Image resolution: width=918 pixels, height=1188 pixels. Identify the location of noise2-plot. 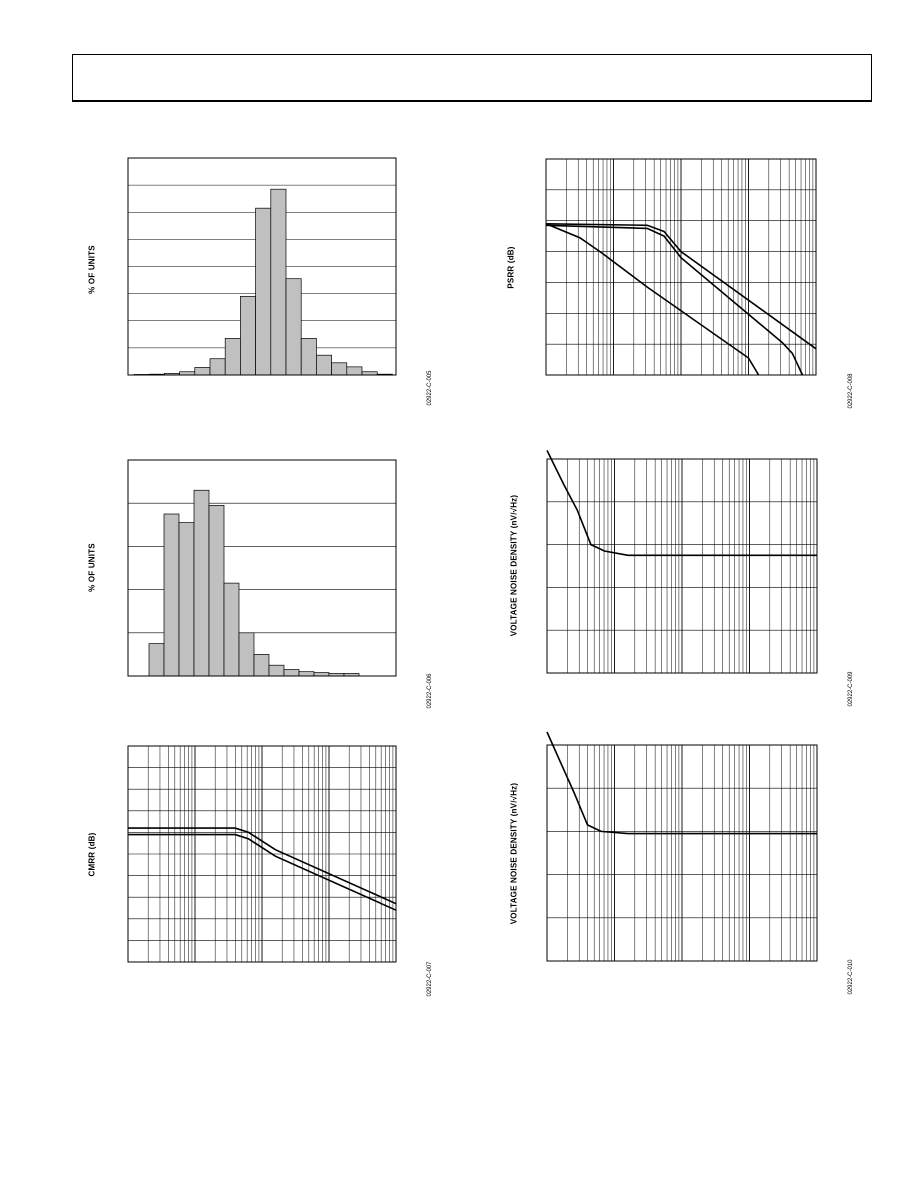
(682, 846).